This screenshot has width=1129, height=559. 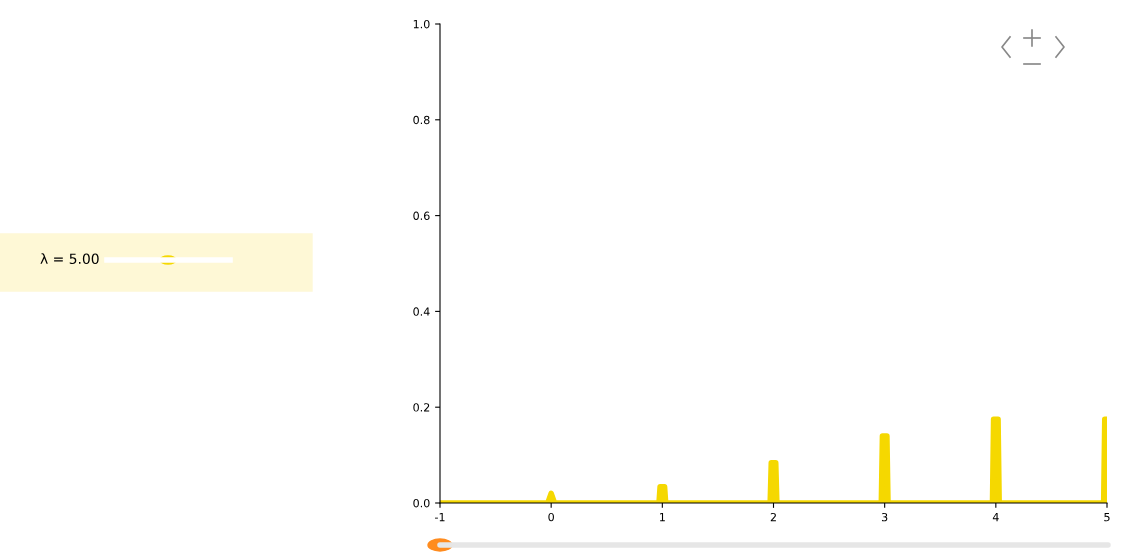 I want to click on y-tick-label: 1.0, so click(x=421, y=24).